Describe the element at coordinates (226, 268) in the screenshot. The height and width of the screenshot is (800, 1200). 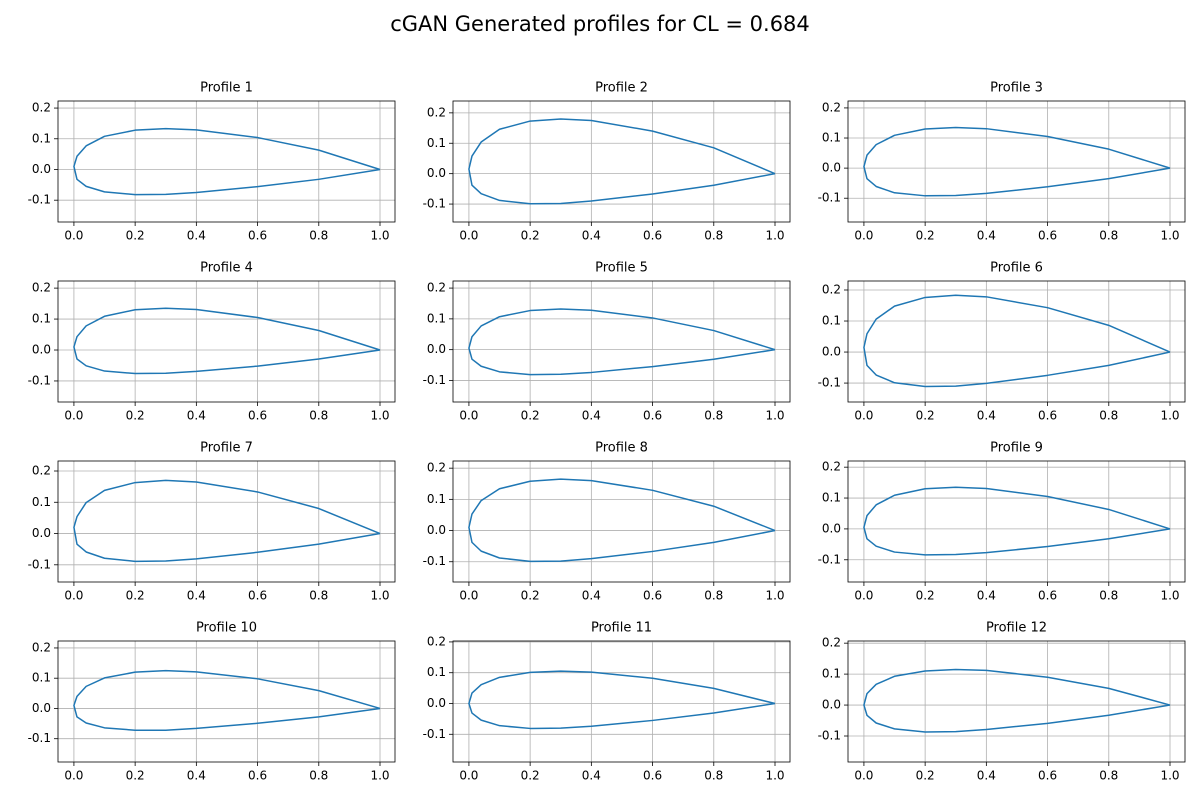
I see `subplot-title: Profile 4` at that location.